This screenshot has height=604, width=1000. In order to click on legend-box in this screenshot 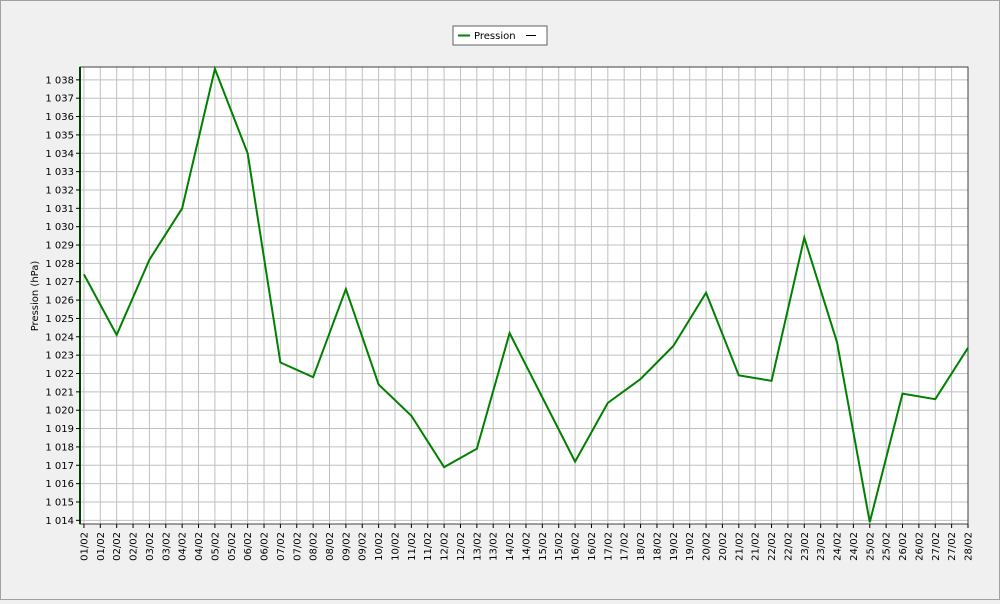, I will do `click(500, 35)`.